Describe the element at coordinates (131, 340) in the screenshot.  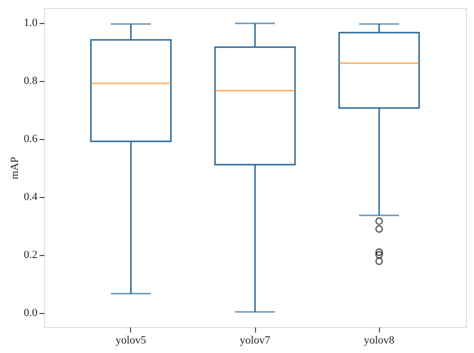
I see `x-tick-label: yolov5` at that location.